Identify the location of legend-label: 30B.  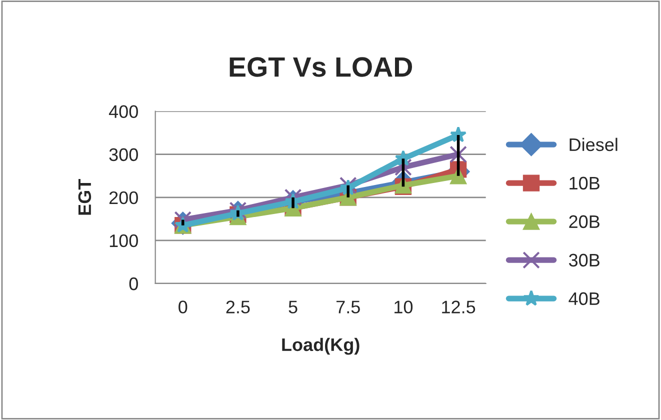
(584, 260).